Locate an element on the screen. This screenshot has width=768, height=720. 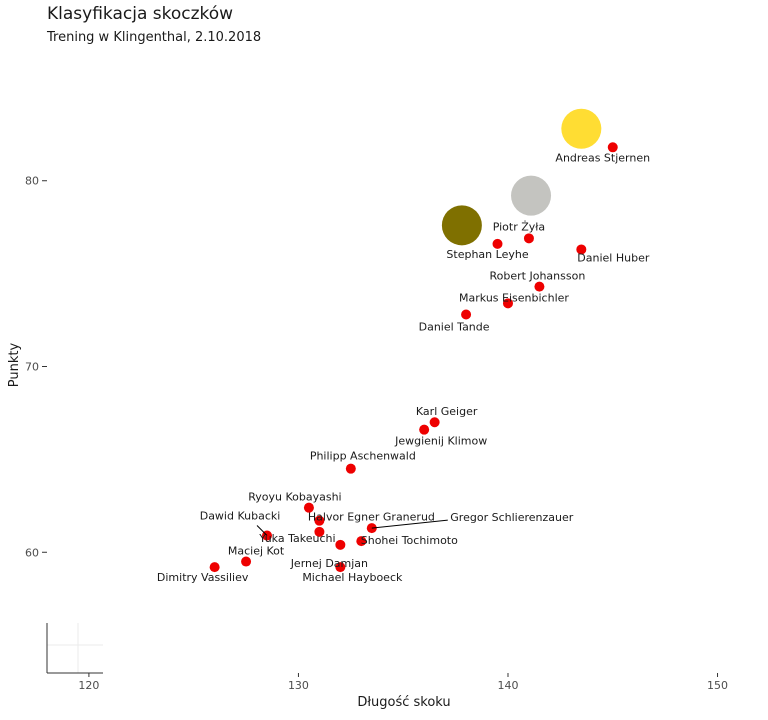
y-axis-title: Punkty is located at coordinates (14, 364).